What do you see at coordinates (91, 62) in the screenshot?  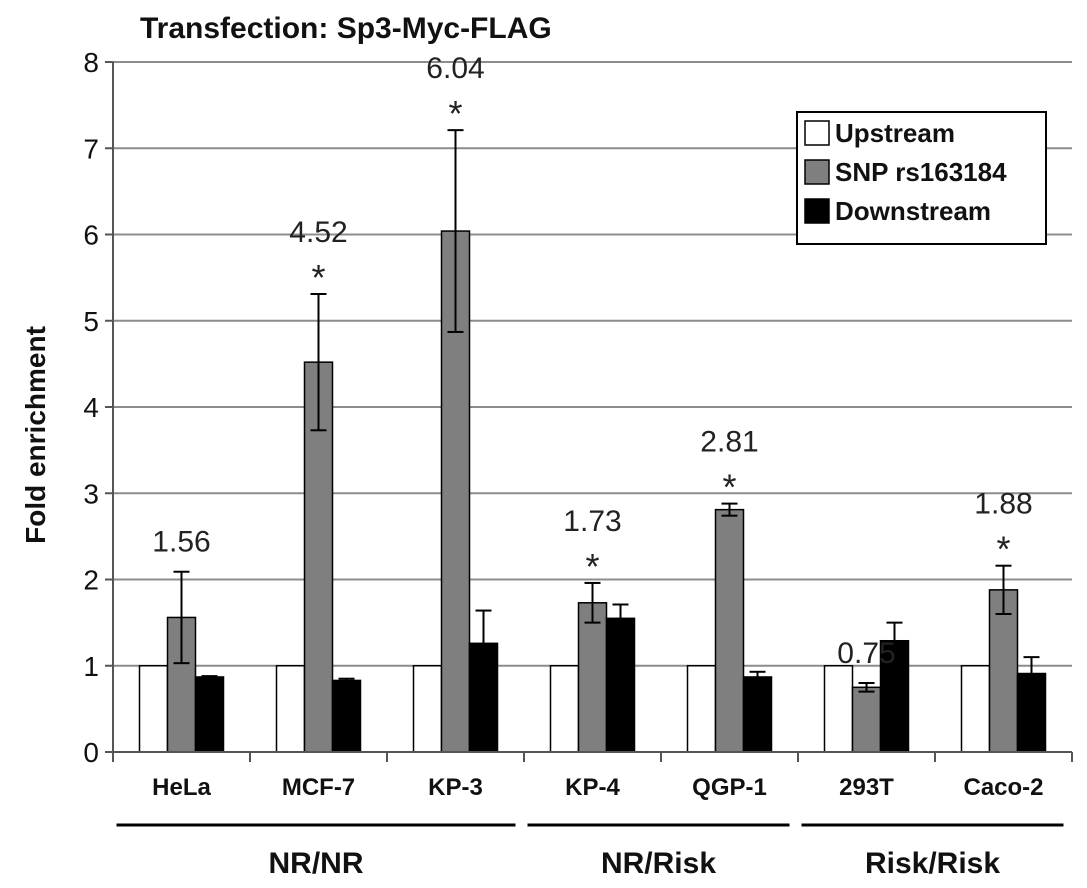 I see `y-tick-label: 8` at bounding box center [91, 62].